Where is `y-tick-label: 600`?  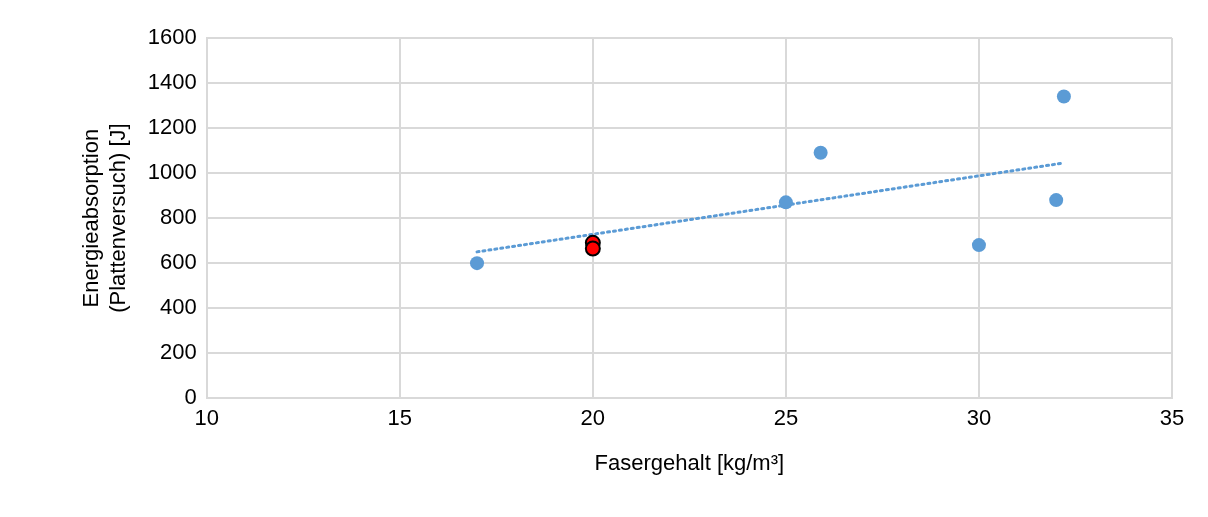 y-tick-label: 600 is located at coordinates (178, 262).